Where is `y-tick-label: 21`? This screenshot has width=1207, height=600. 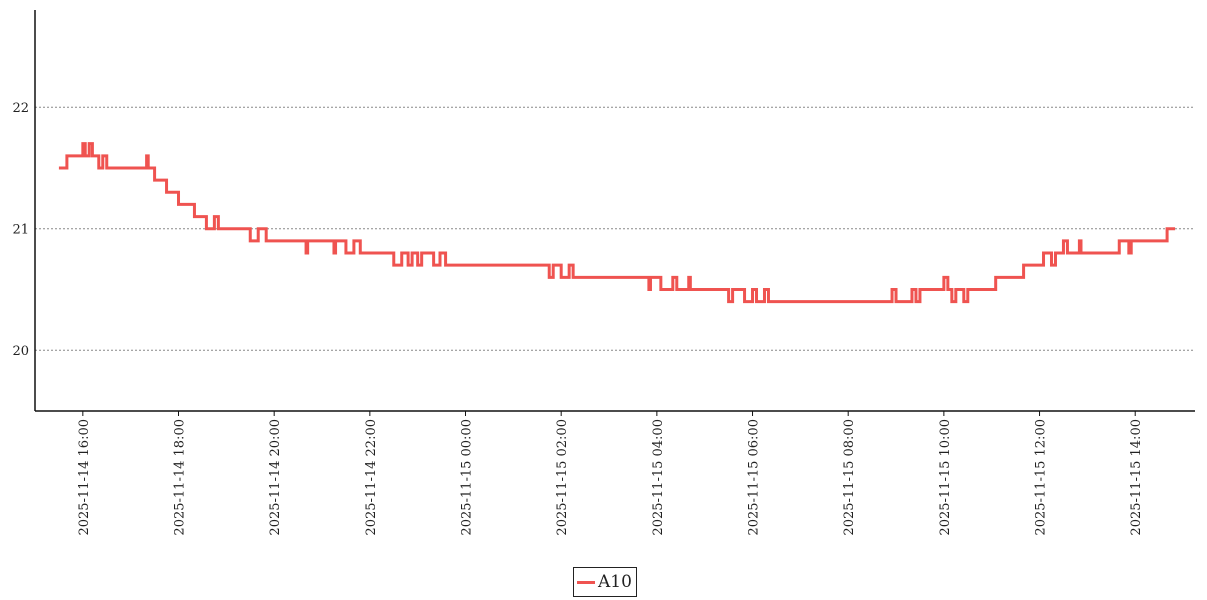
y-tick-label: 21 is located at coordinates (20, 230).